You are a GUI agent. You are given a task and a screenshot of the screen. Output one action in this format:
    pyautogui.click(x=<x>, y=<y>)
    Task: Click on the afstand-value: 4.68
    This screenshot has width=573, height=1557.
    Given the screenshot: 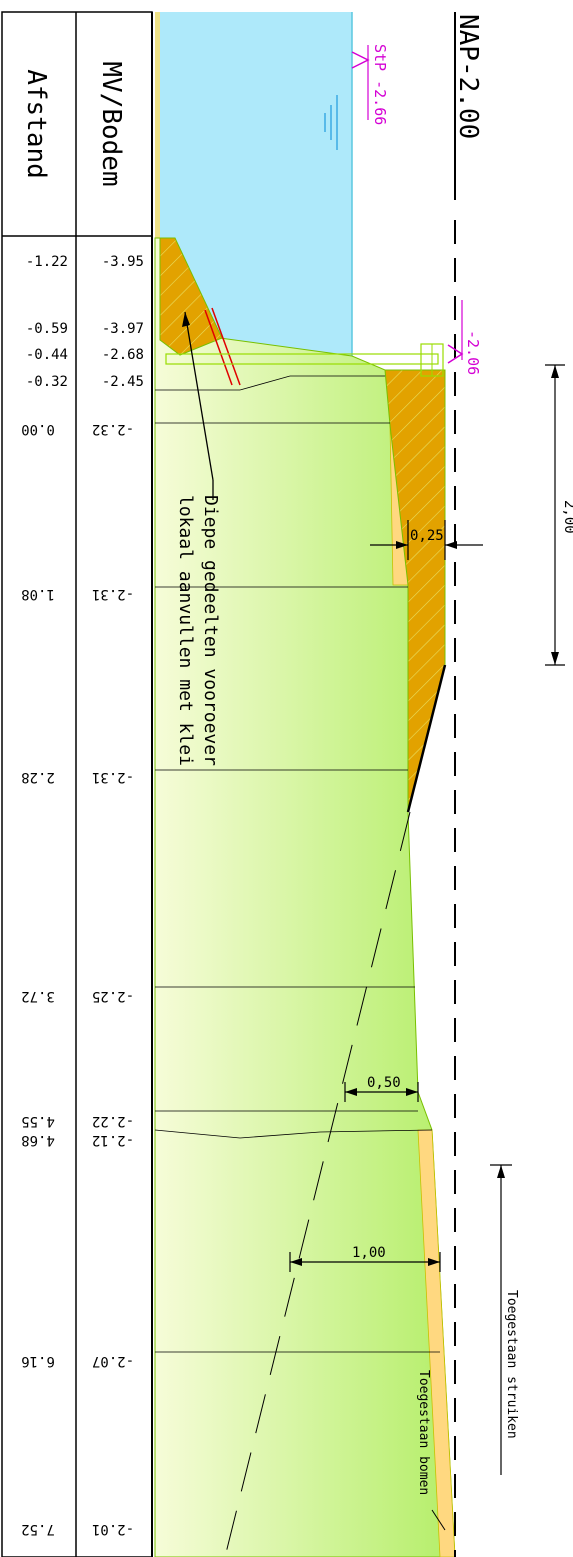 What is the action you would take?
    pyautogui.click(x=38, y=1140)
    